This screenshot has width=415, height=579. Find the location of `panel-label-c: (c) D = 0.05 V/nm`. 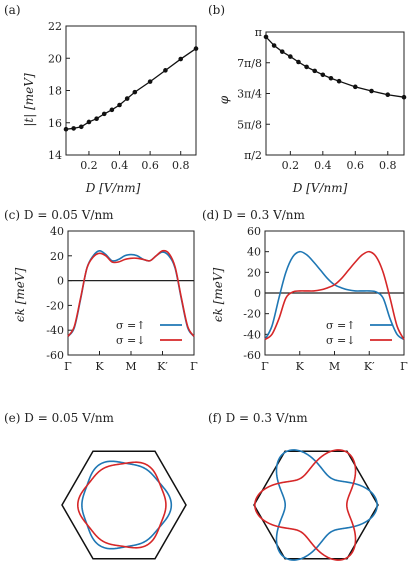

panel-label-c: (c) D = 0.05 V/nm is located at coordinates (59, 215).